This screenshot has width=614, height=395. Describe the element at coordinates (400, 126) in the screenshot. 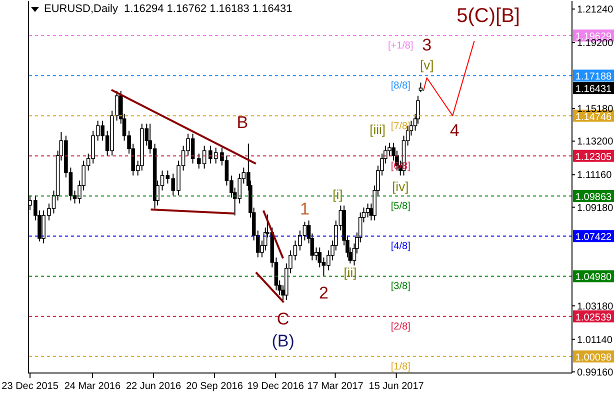

I see `annotation: [7/8]` at that location.